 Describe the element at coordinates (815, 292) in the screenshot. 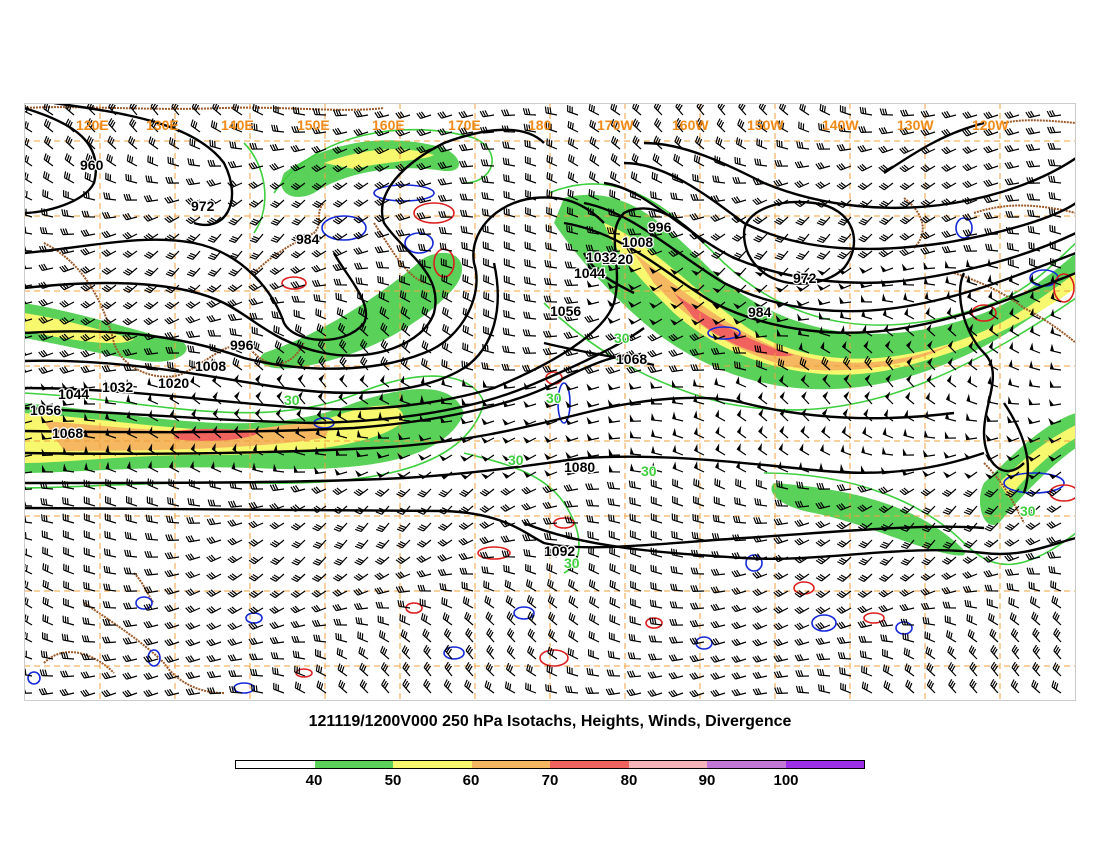

I see `isotach-fill-50-pacific` at that location.